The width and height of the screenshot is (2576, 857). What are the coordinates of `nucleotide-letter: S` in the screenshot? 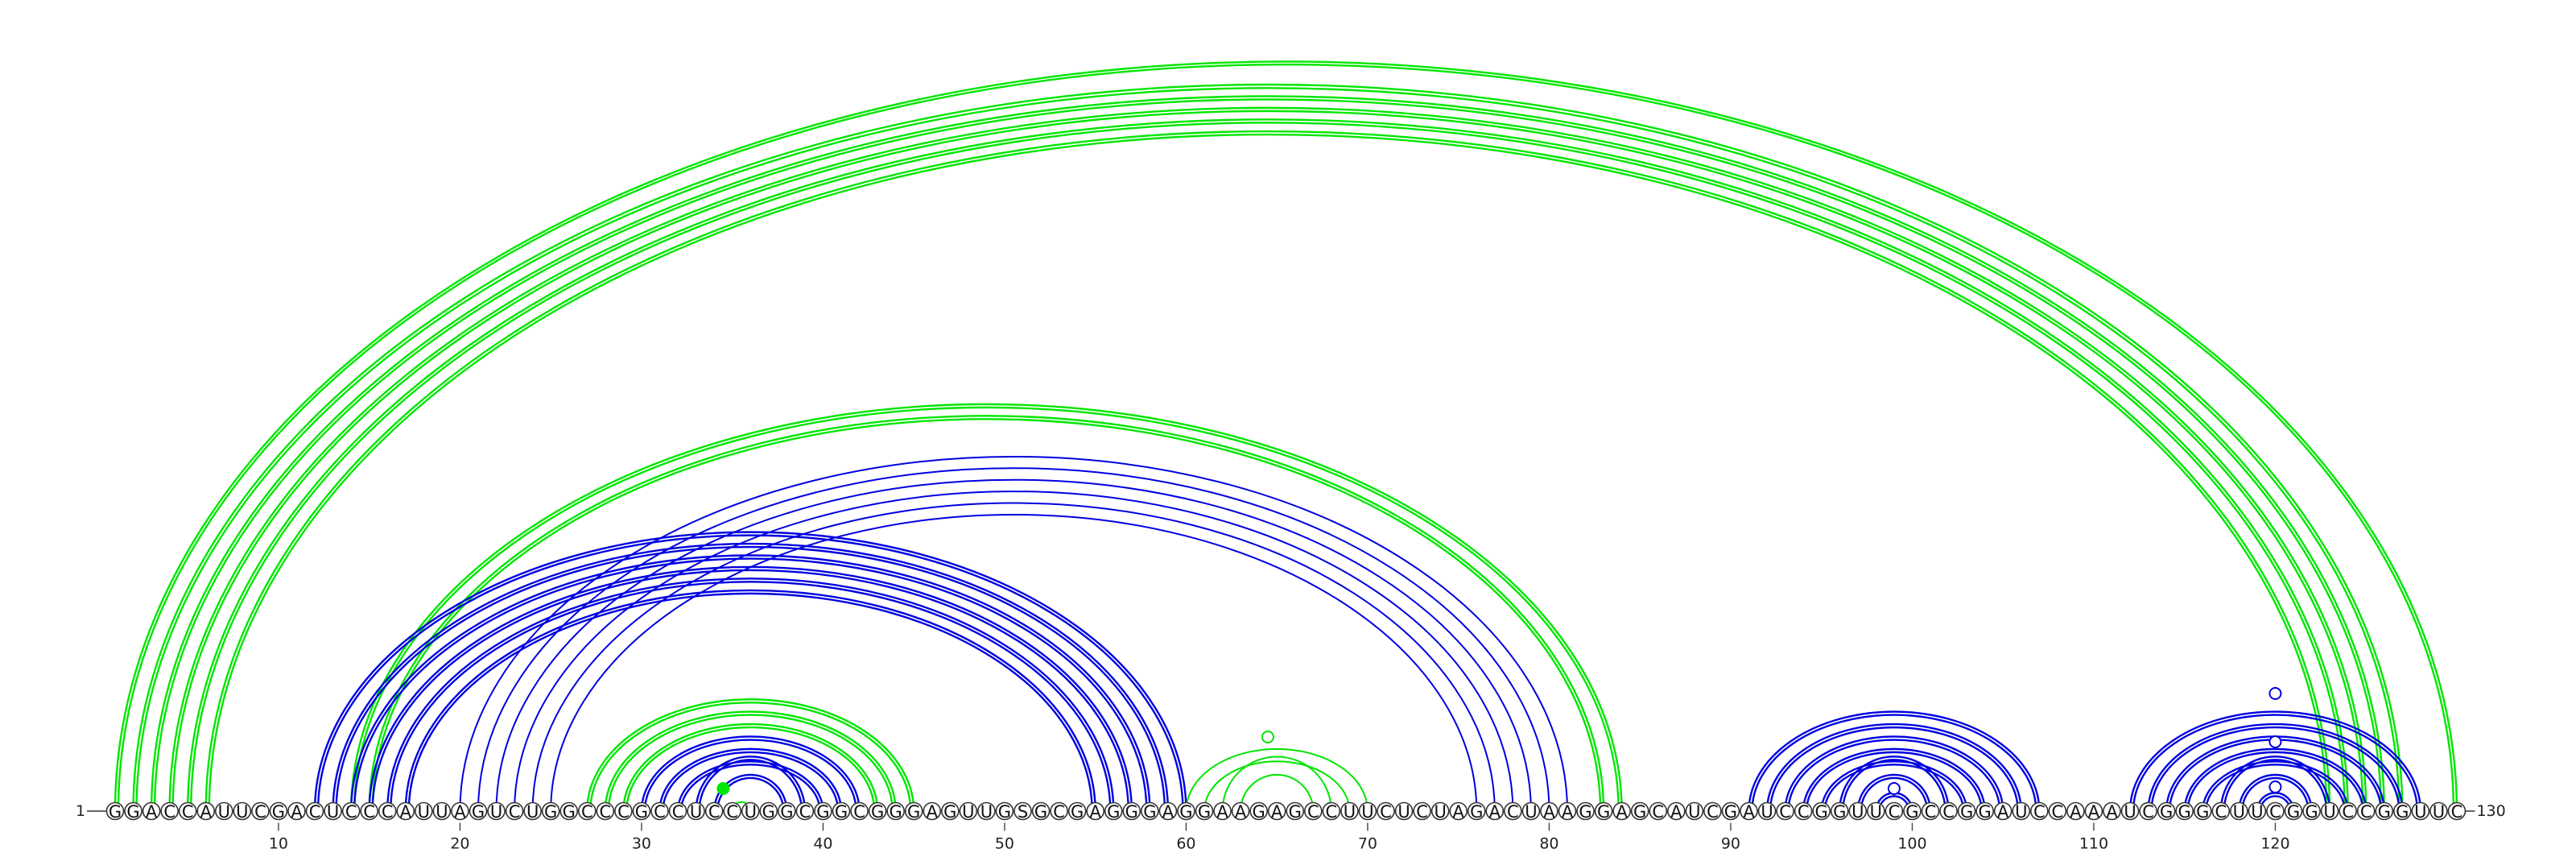 It's located at (1023, 812).